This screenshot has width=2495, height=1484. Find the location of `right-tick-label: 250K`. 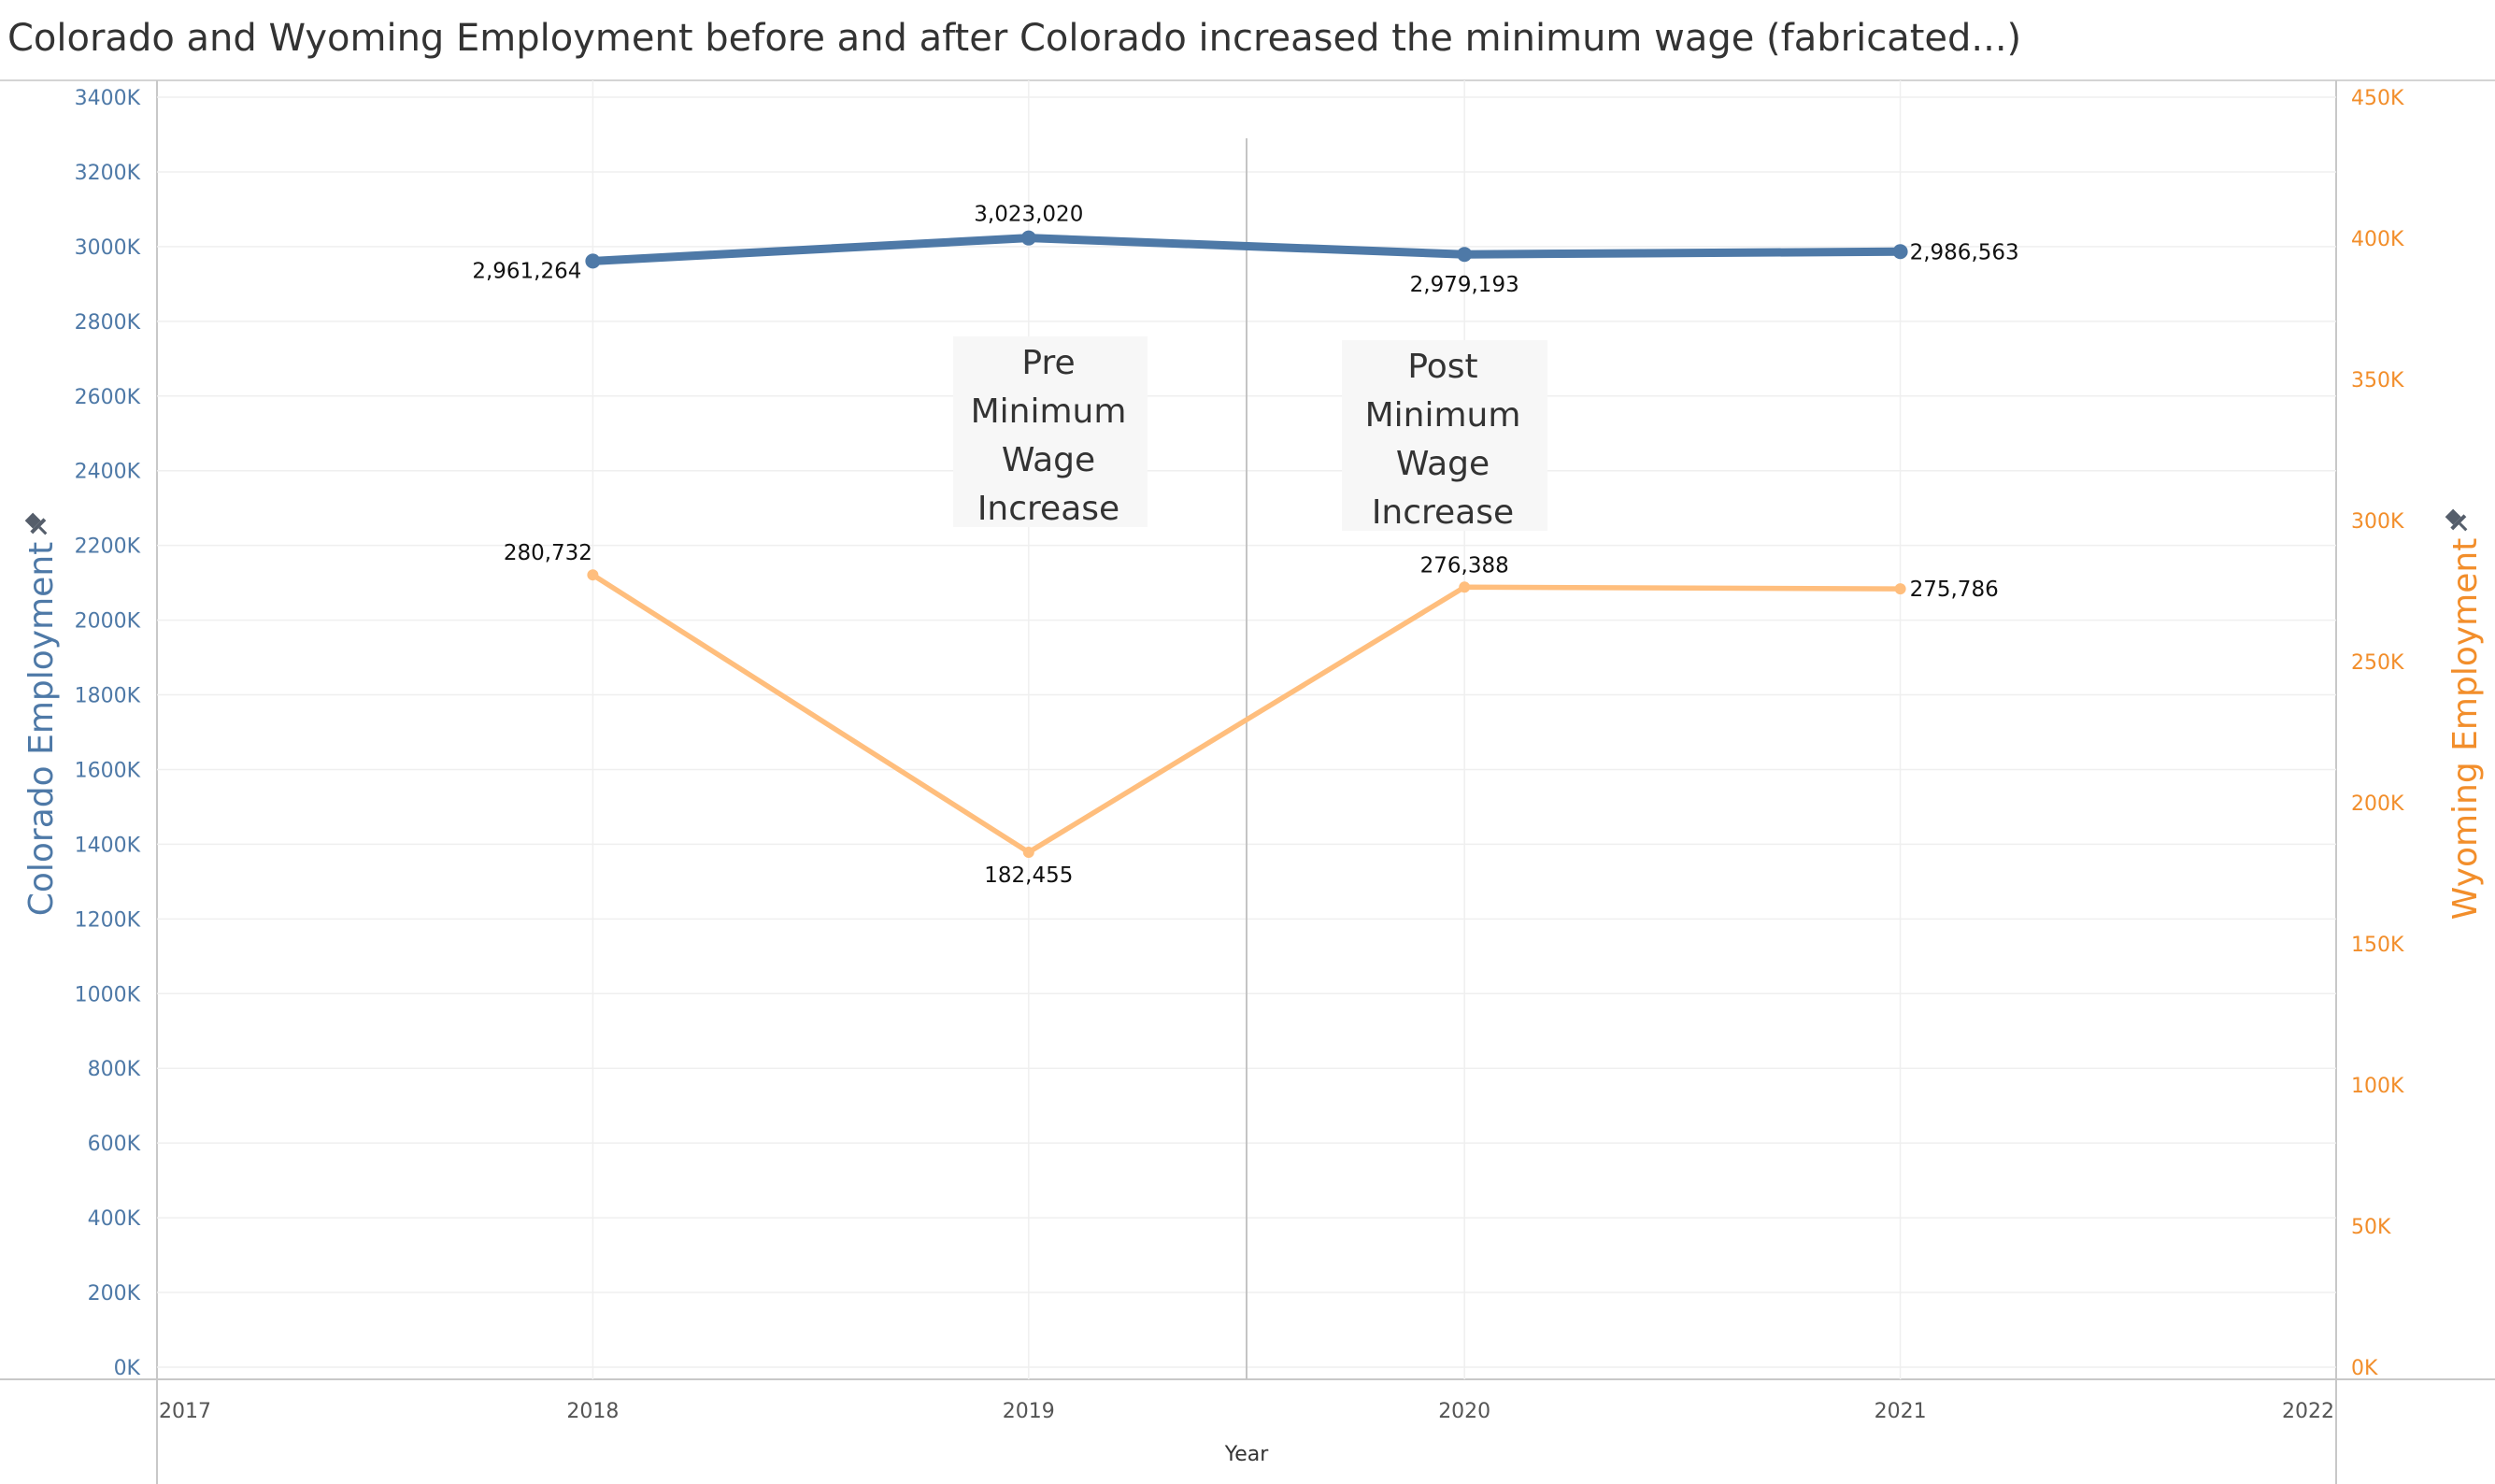

right-tick-label: 250K is located at coordinates (2377, 663).